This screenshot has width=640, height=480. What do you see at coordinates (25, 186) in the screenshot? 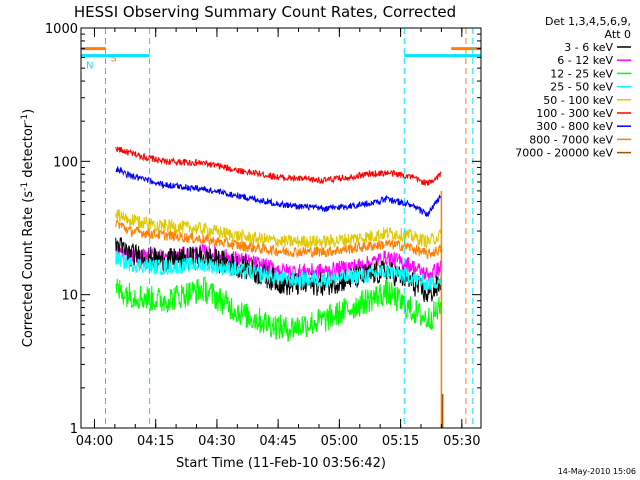
I see `y-axis-label-exponent-1: -1` at bounding box center [25, 186].